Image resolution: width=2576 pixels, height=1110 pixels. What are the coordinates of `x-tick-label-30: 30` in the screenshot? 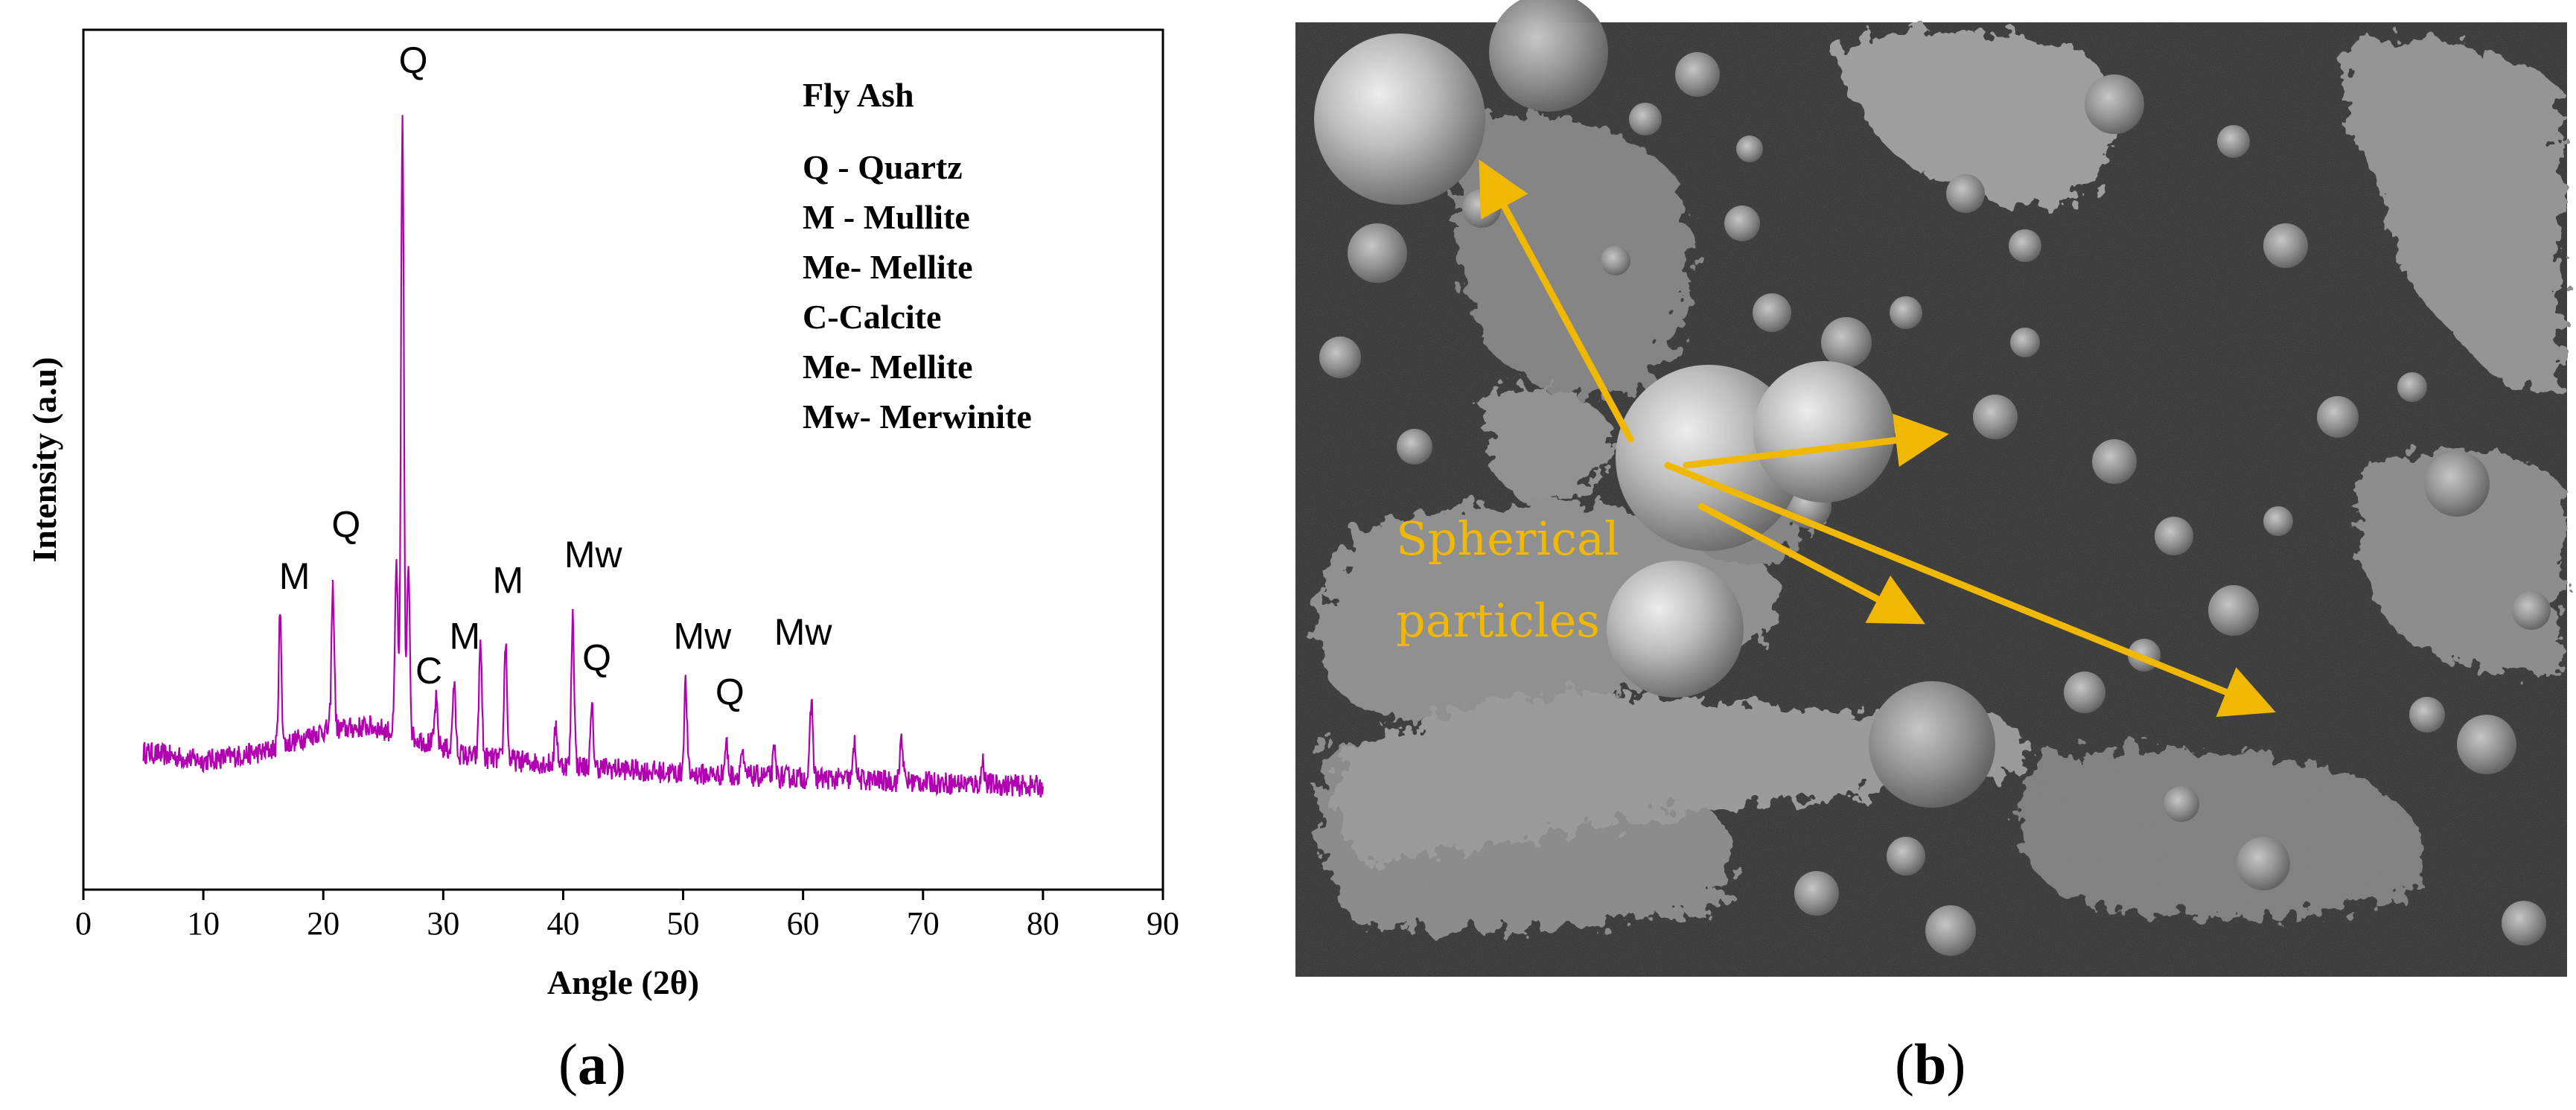 It's located at (443, 923).